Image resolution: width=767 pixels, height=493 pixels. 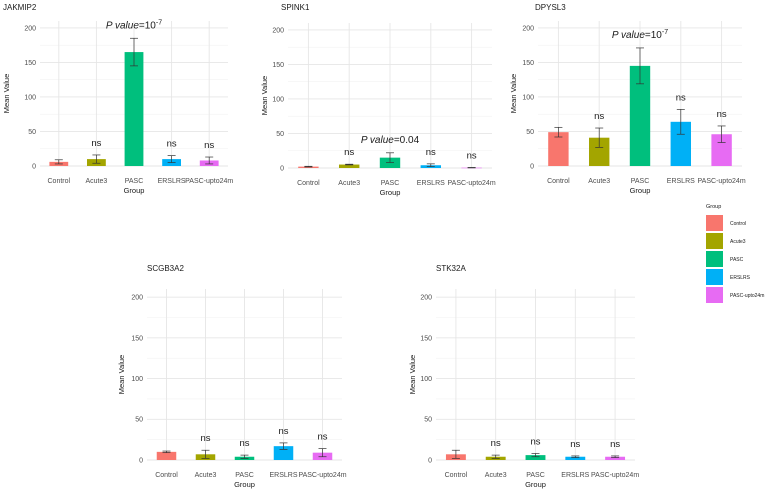 What do you see at coordinates (295, 7) in the screenshot?
I see `panel-title: SPINK1` at bounding box center [295, 7].